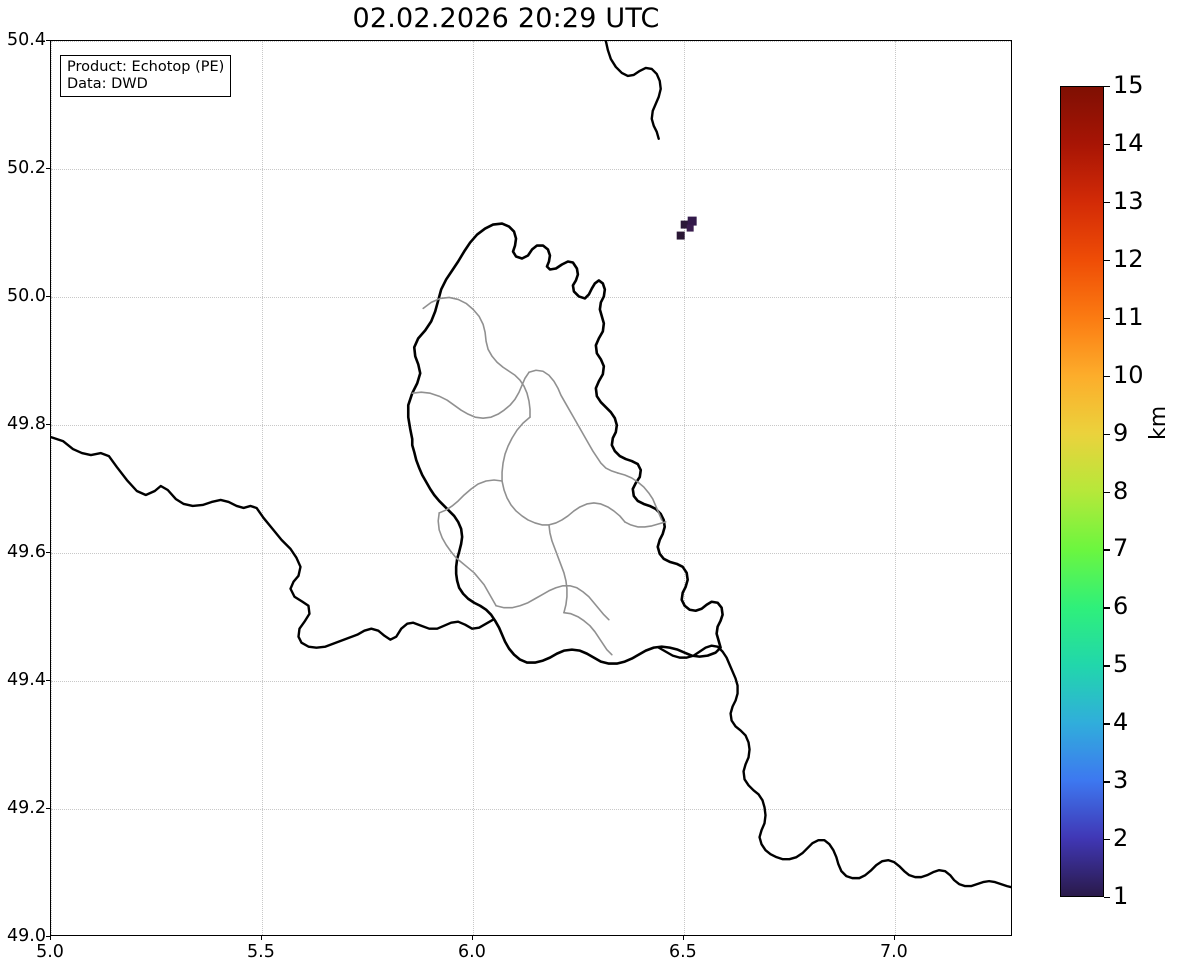  I want to click on info-data-line: Data: DWD, so click(107, 83).